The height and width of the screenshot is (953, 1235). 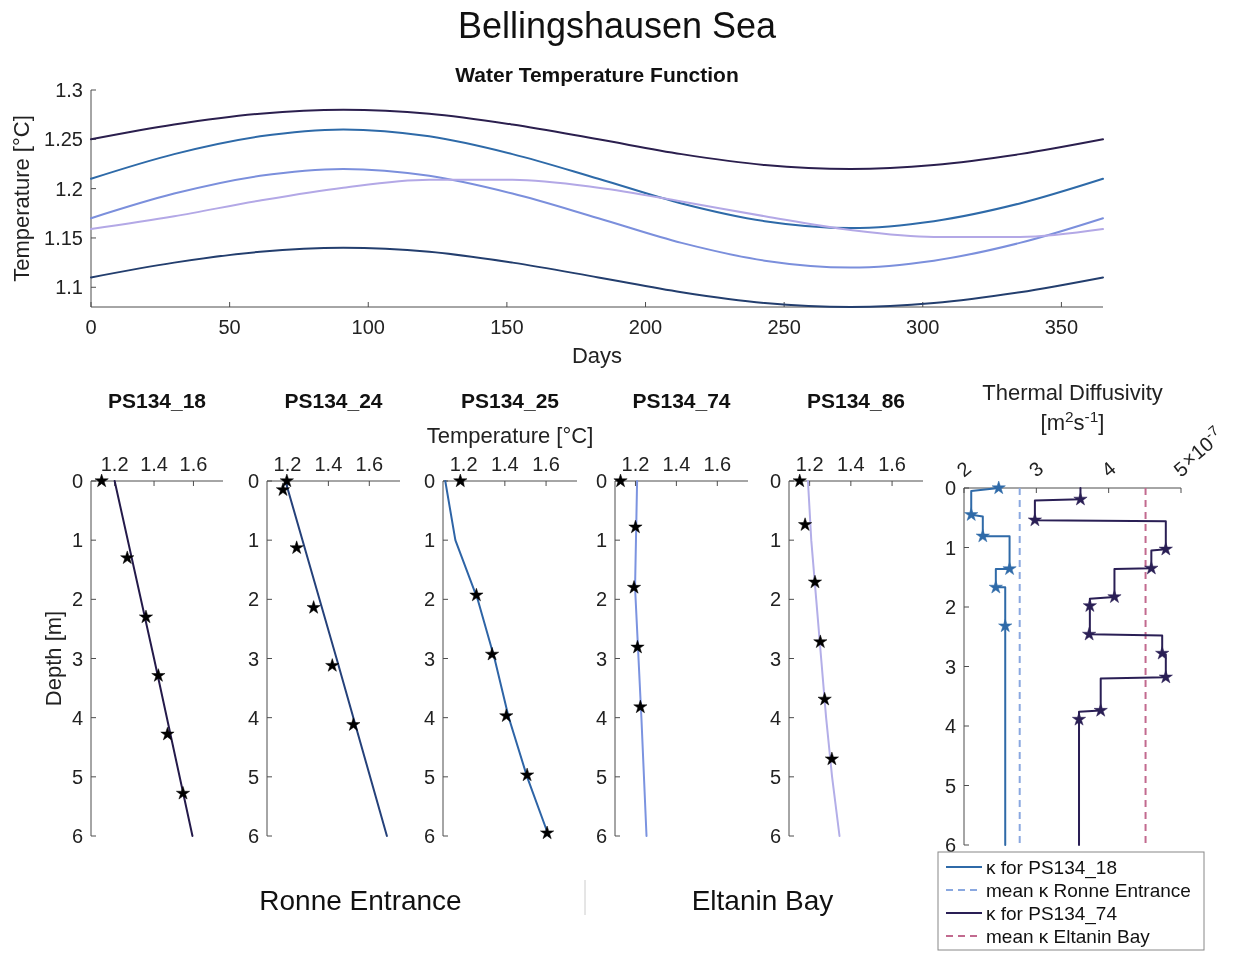 What do you see at coordinates (507, 327) in the screenshot?
I see `x-tick-label: 150` at bounding box center [507, 327].